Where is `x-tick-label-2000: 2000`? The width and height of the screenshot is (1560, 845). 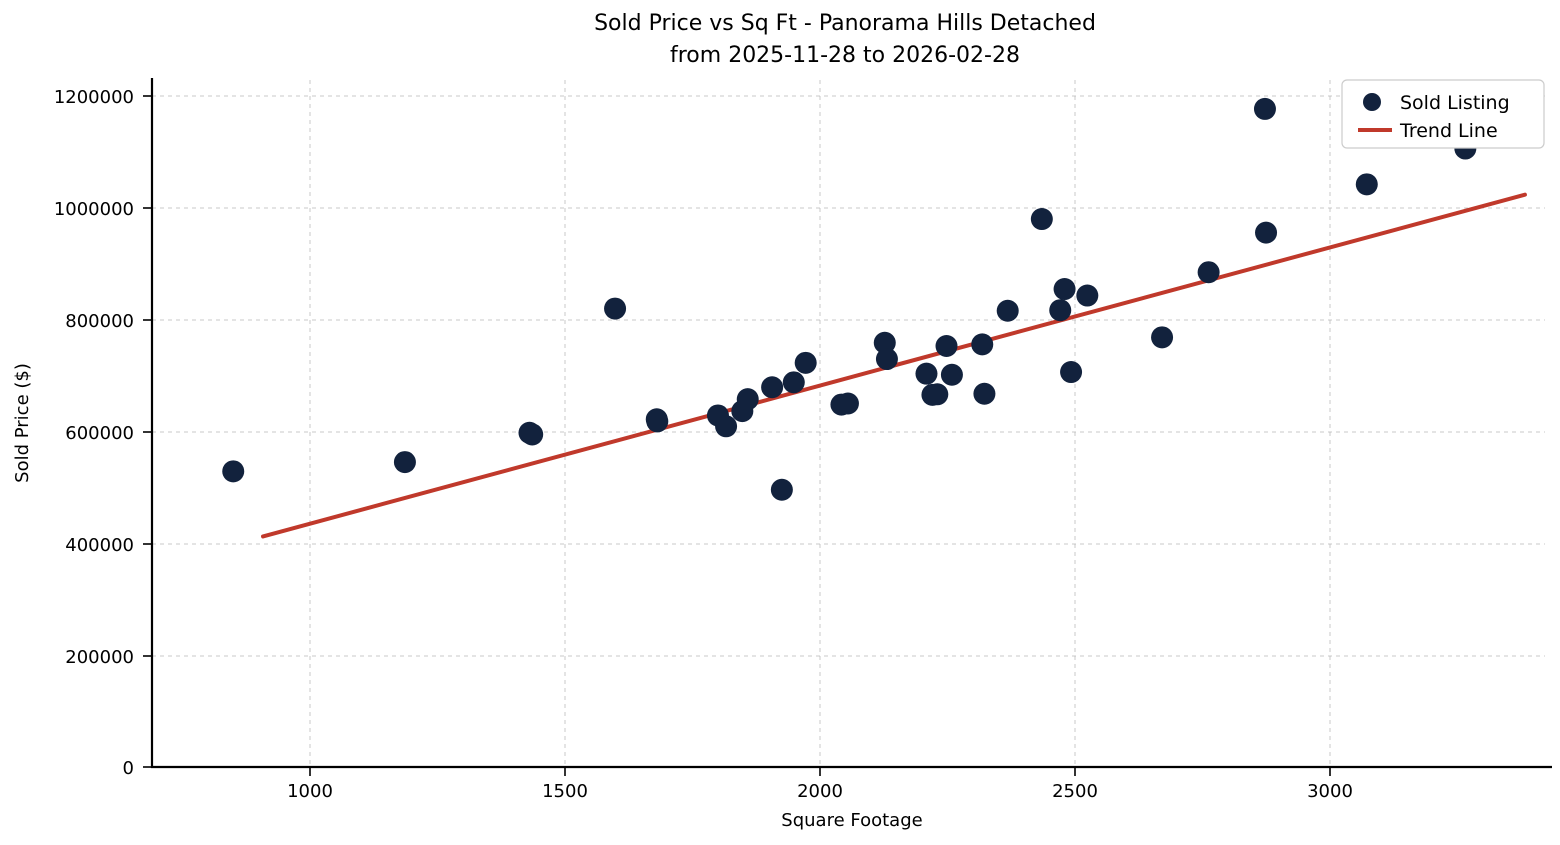 x-tick-label-2000: 2000 is located at coordinates (820, 791).